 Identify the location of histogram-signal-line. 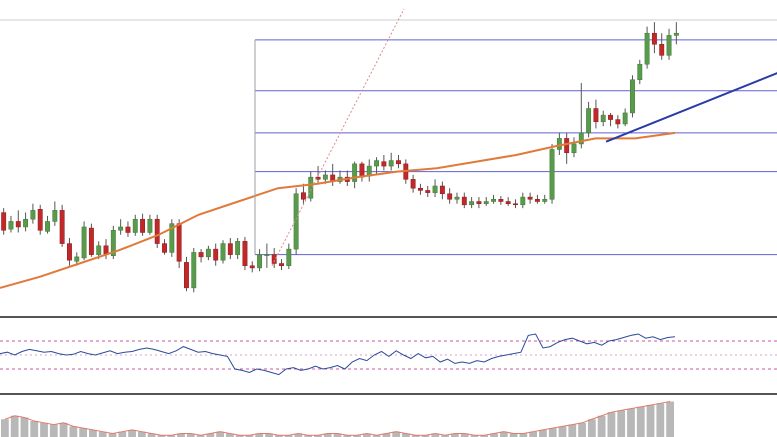
(337, 418).